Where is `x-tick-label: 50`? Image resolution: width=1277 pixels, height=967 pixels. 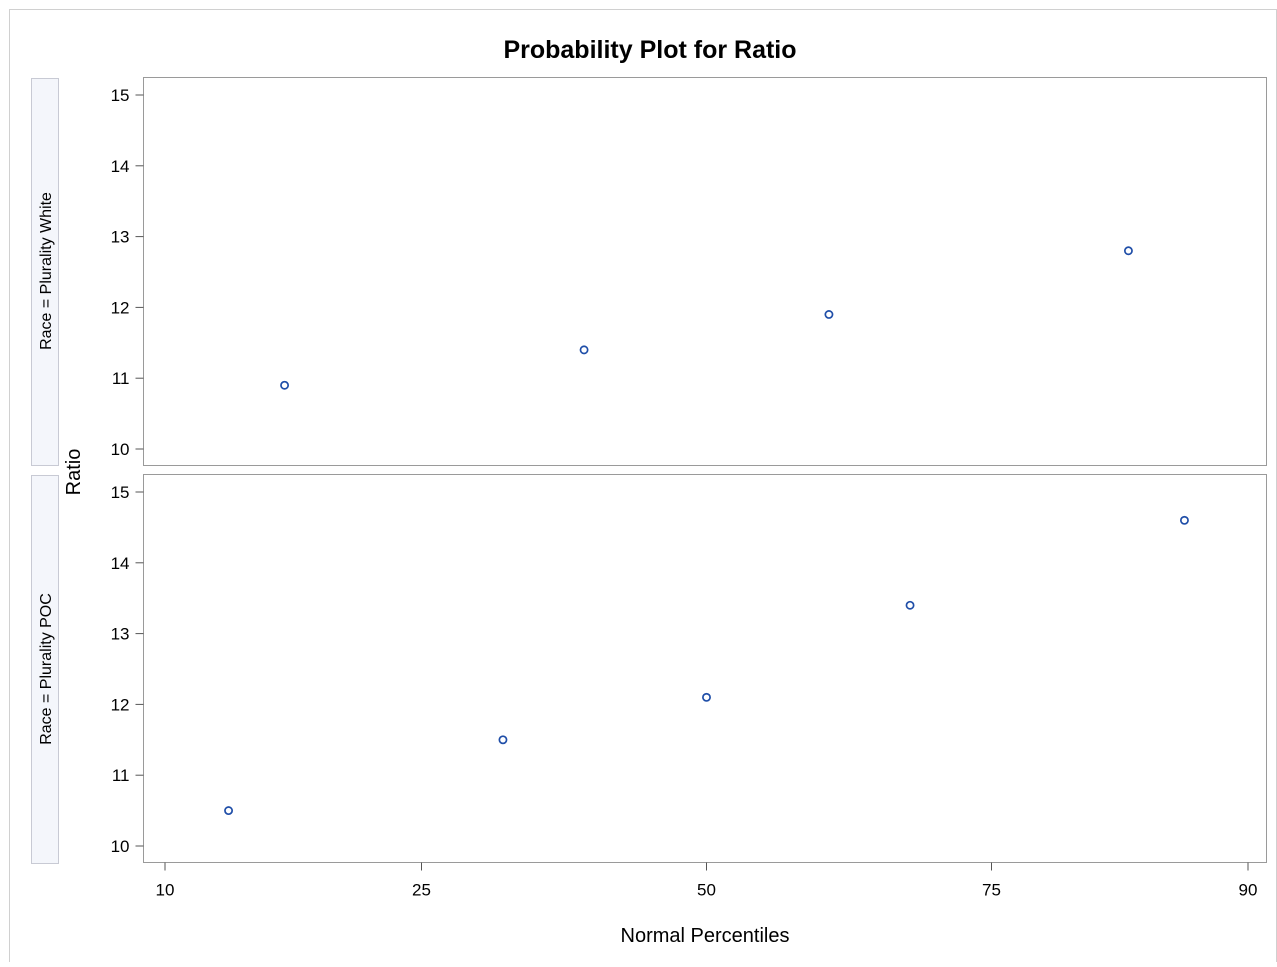
x-tick-label: 50 is located at coordinates (706, 890).